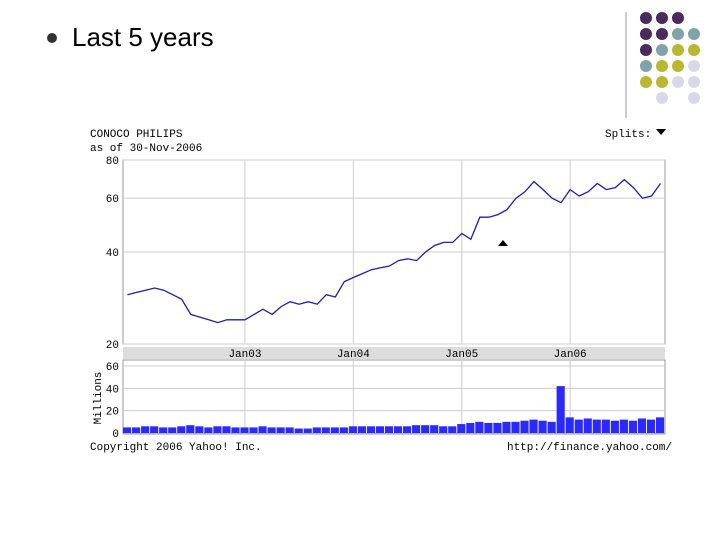  I want to click on date-band, so click(394, 353).